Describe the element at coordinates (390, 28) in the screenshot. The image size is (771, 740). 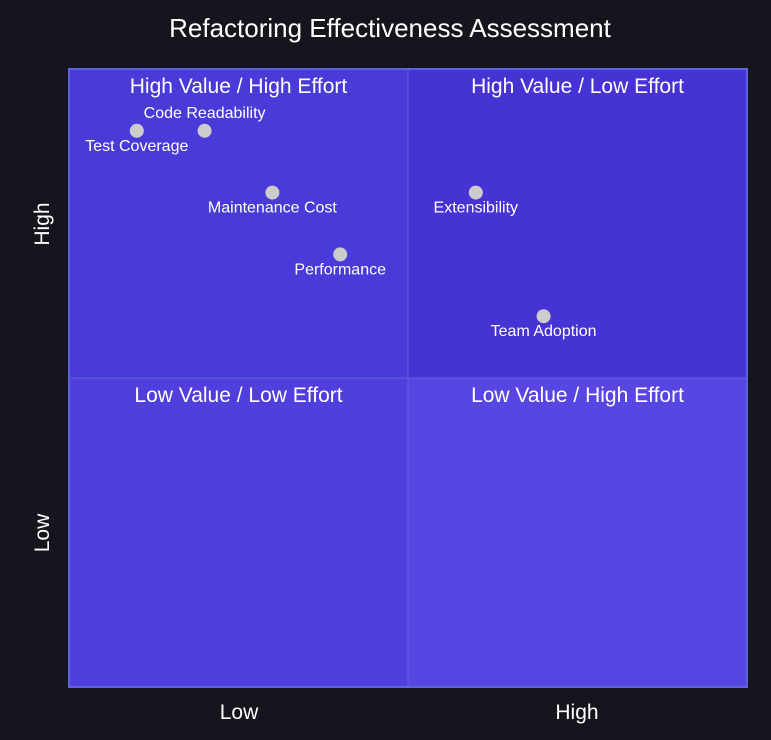
I see `chart-title: Refactoring Effectiveness Assessment` at that location.